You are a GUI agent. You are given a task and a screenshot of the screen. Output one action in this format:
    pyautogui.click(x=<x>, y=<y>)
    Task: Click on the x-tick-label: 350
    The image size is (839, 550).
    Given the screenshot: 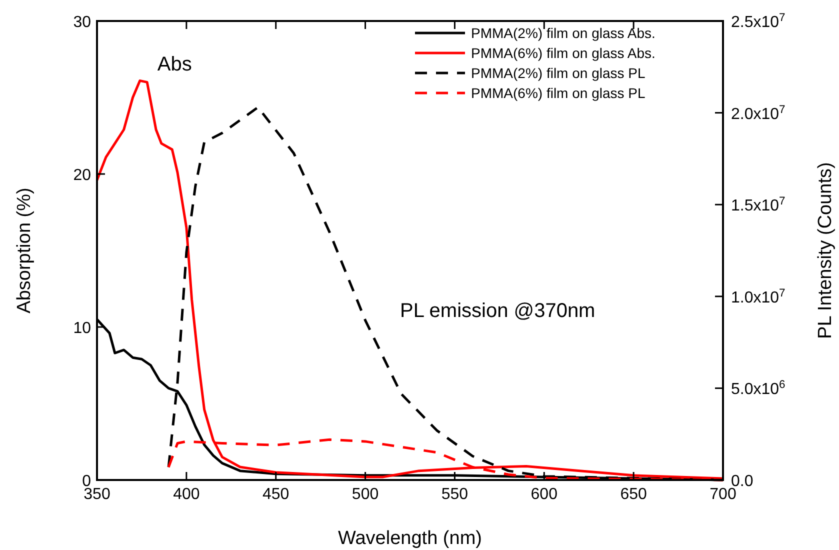 What is the action you would take?
    pyautogui.click(x=97, y=494)
    